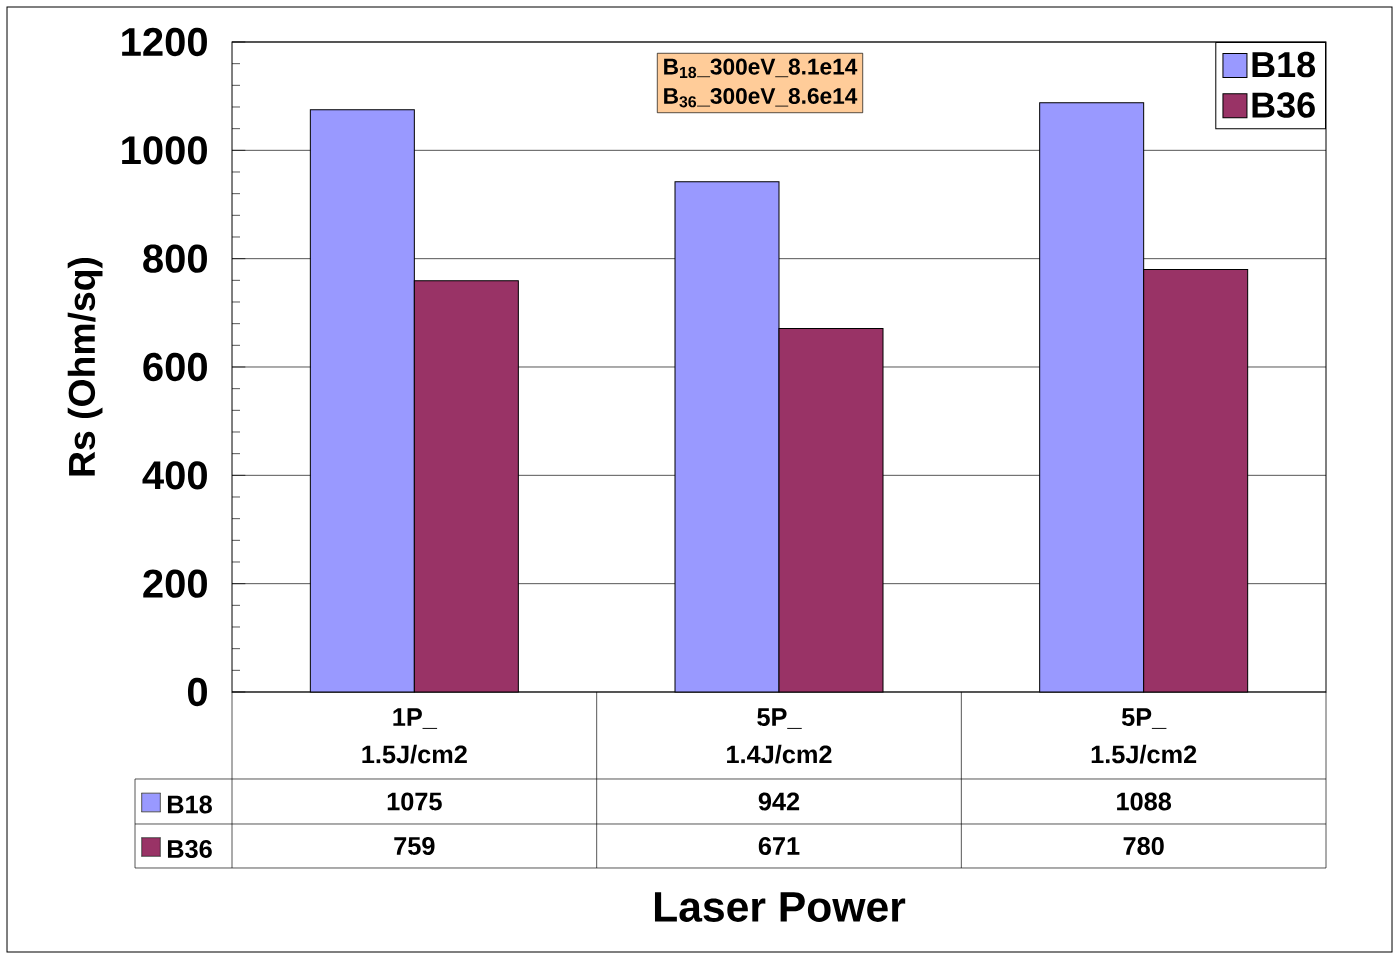 This screenshot has height=959, width=1399. I want to click on y-tick-label: 0, so click(197, 692).